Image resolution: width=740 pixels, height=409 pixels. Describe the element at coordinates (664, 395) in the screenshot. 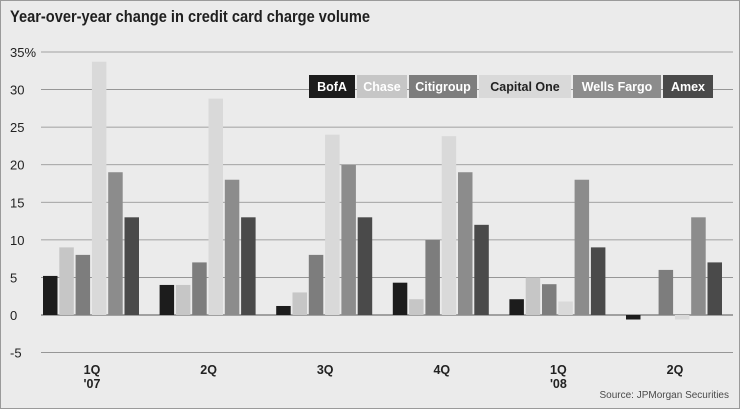

I see `source-note: Source: JPMorgan Securities` at that location.